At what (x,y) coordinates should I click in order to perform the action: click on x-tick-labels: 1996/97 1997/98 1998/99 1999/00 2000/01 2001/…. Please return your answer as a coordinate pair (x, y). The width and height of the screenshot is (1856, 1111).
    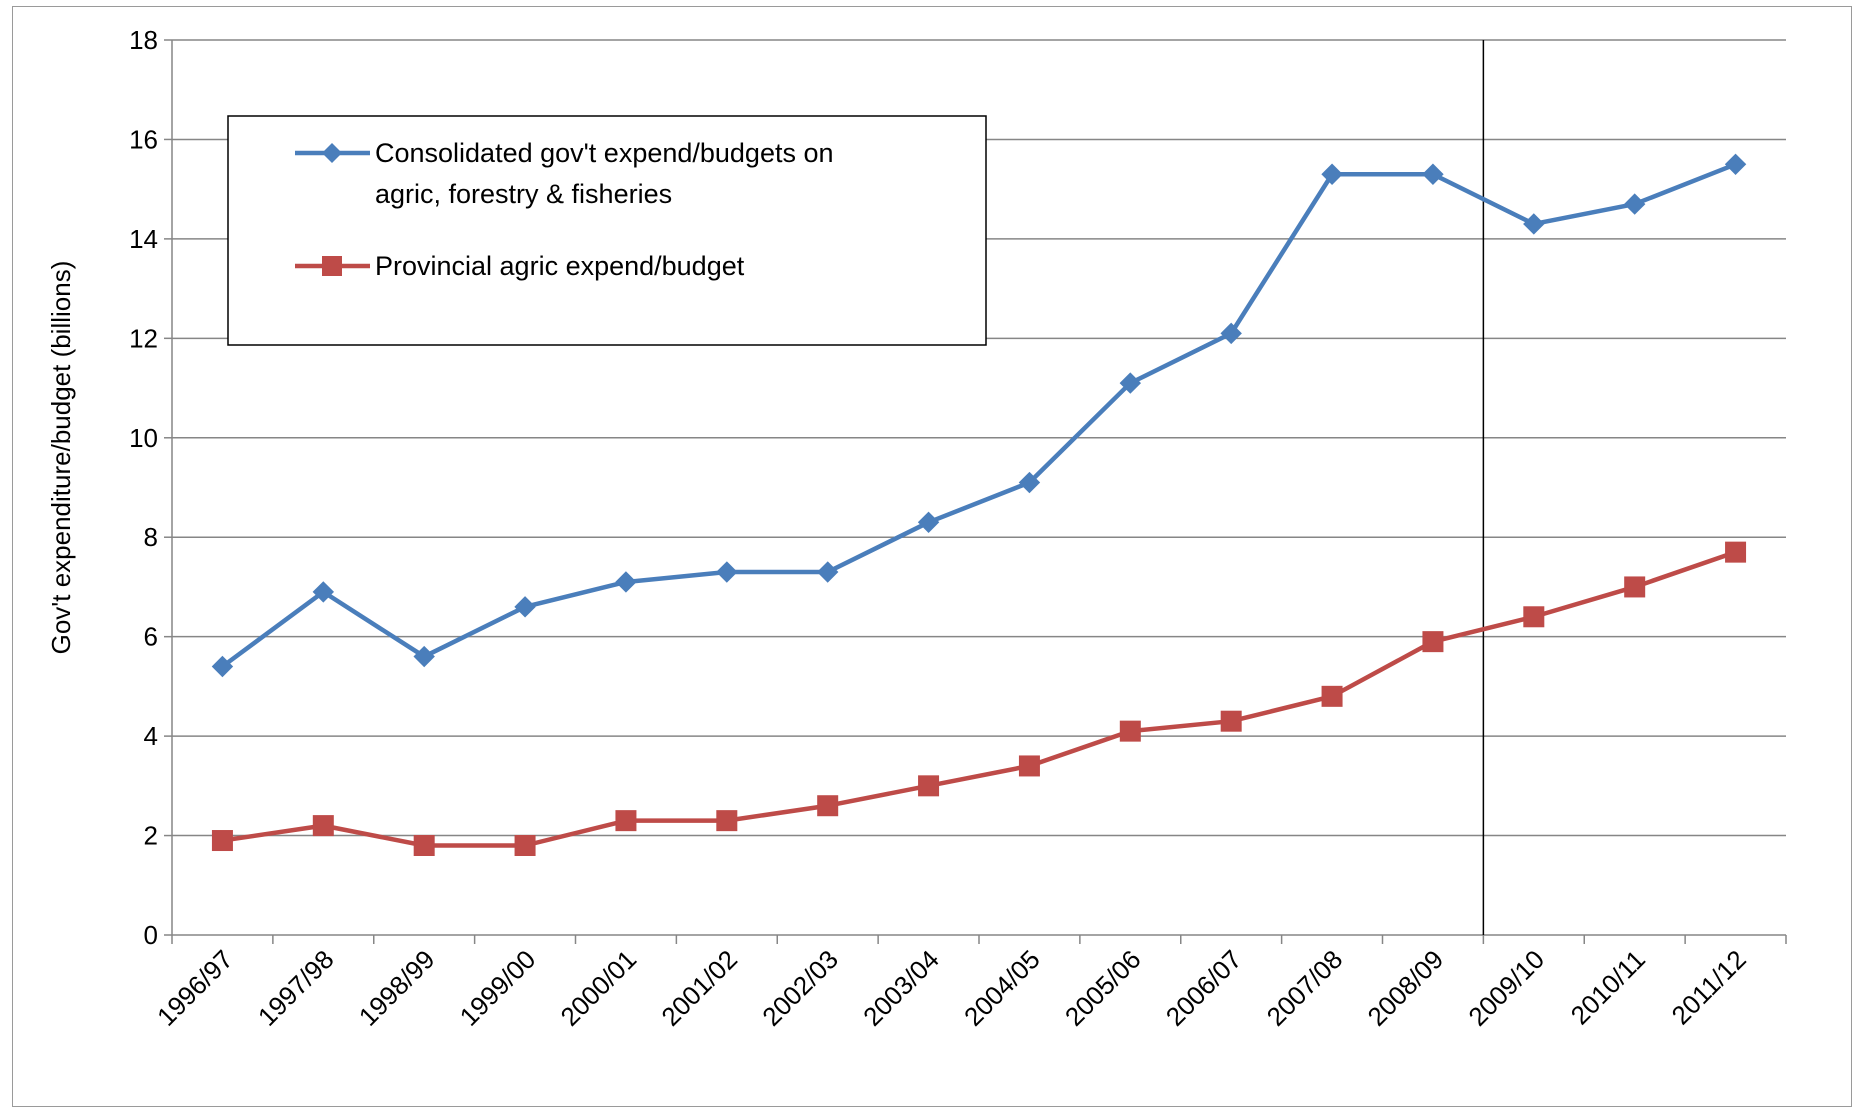
    Looking at the image, I should click on (951, 988).